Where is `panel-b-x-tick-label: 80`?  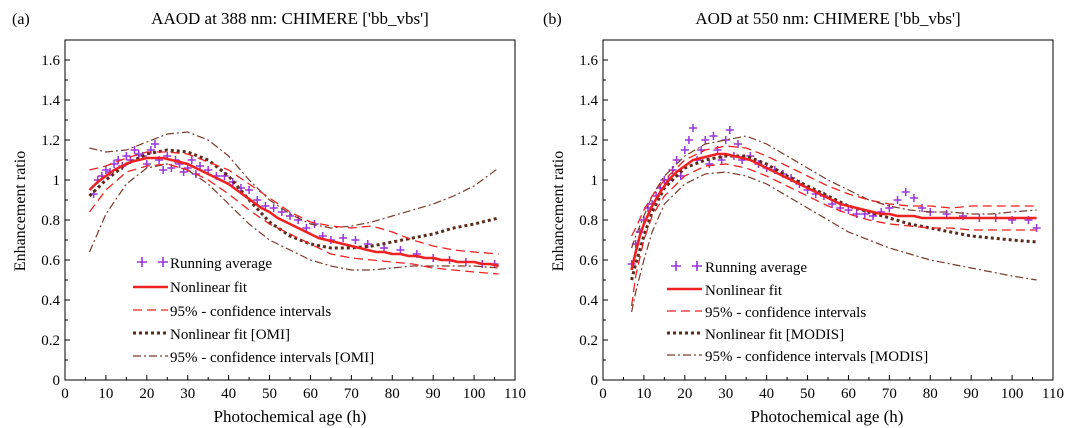
panel-b-x-tick-label: 80 is located at coordinates (930, 394).